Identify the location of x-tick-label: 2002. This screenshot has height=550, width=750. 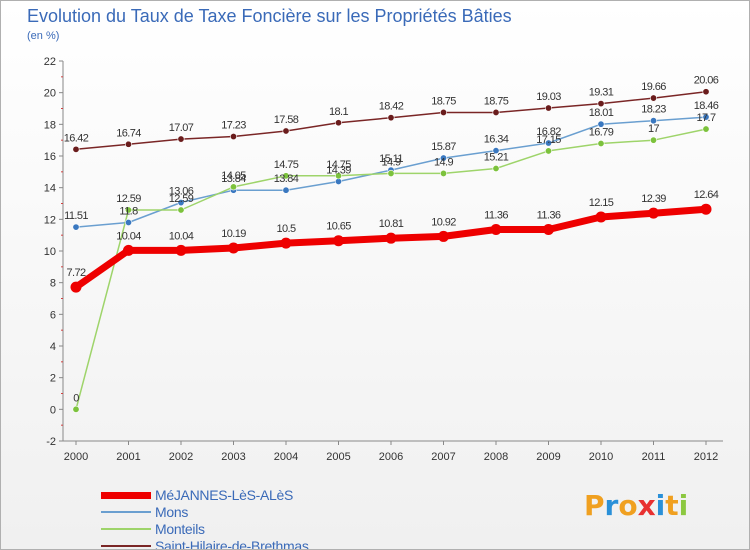
(181, 457).